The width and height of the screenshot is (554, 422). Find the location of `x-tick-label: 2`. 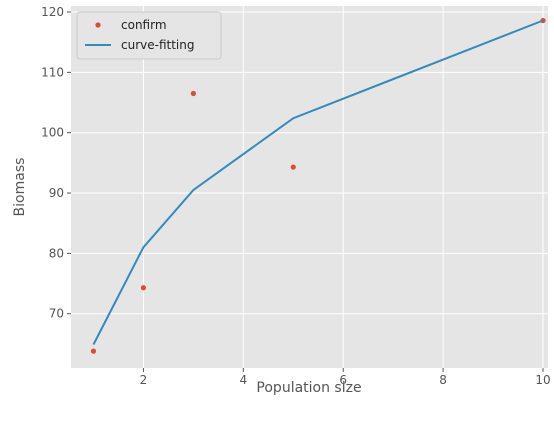

x-tick-label: 2 is located at coordinates (144, 380).